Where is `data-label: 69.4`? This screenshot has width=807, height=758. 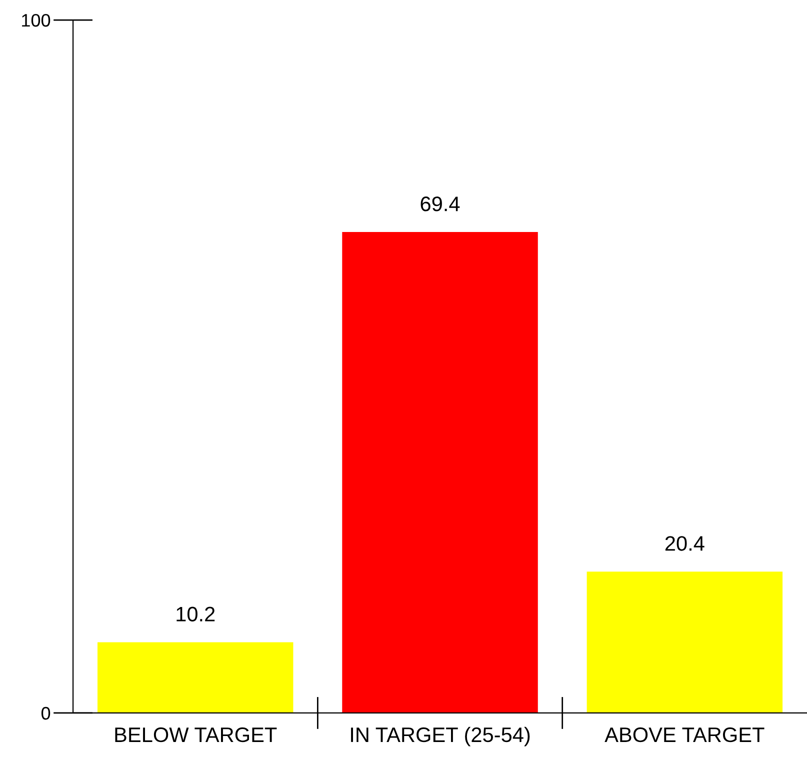
data-label: 69.4 is located at coordinates (440, 204).